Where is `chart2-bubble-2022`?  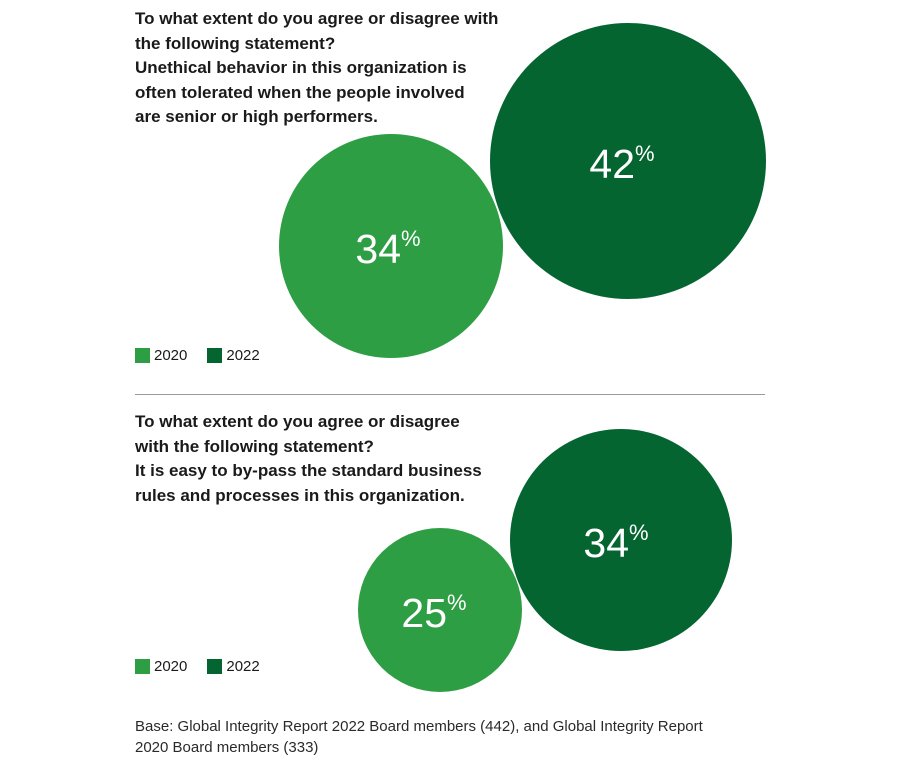 chart2-bubble-2022 is located at coordinates (621, 540).